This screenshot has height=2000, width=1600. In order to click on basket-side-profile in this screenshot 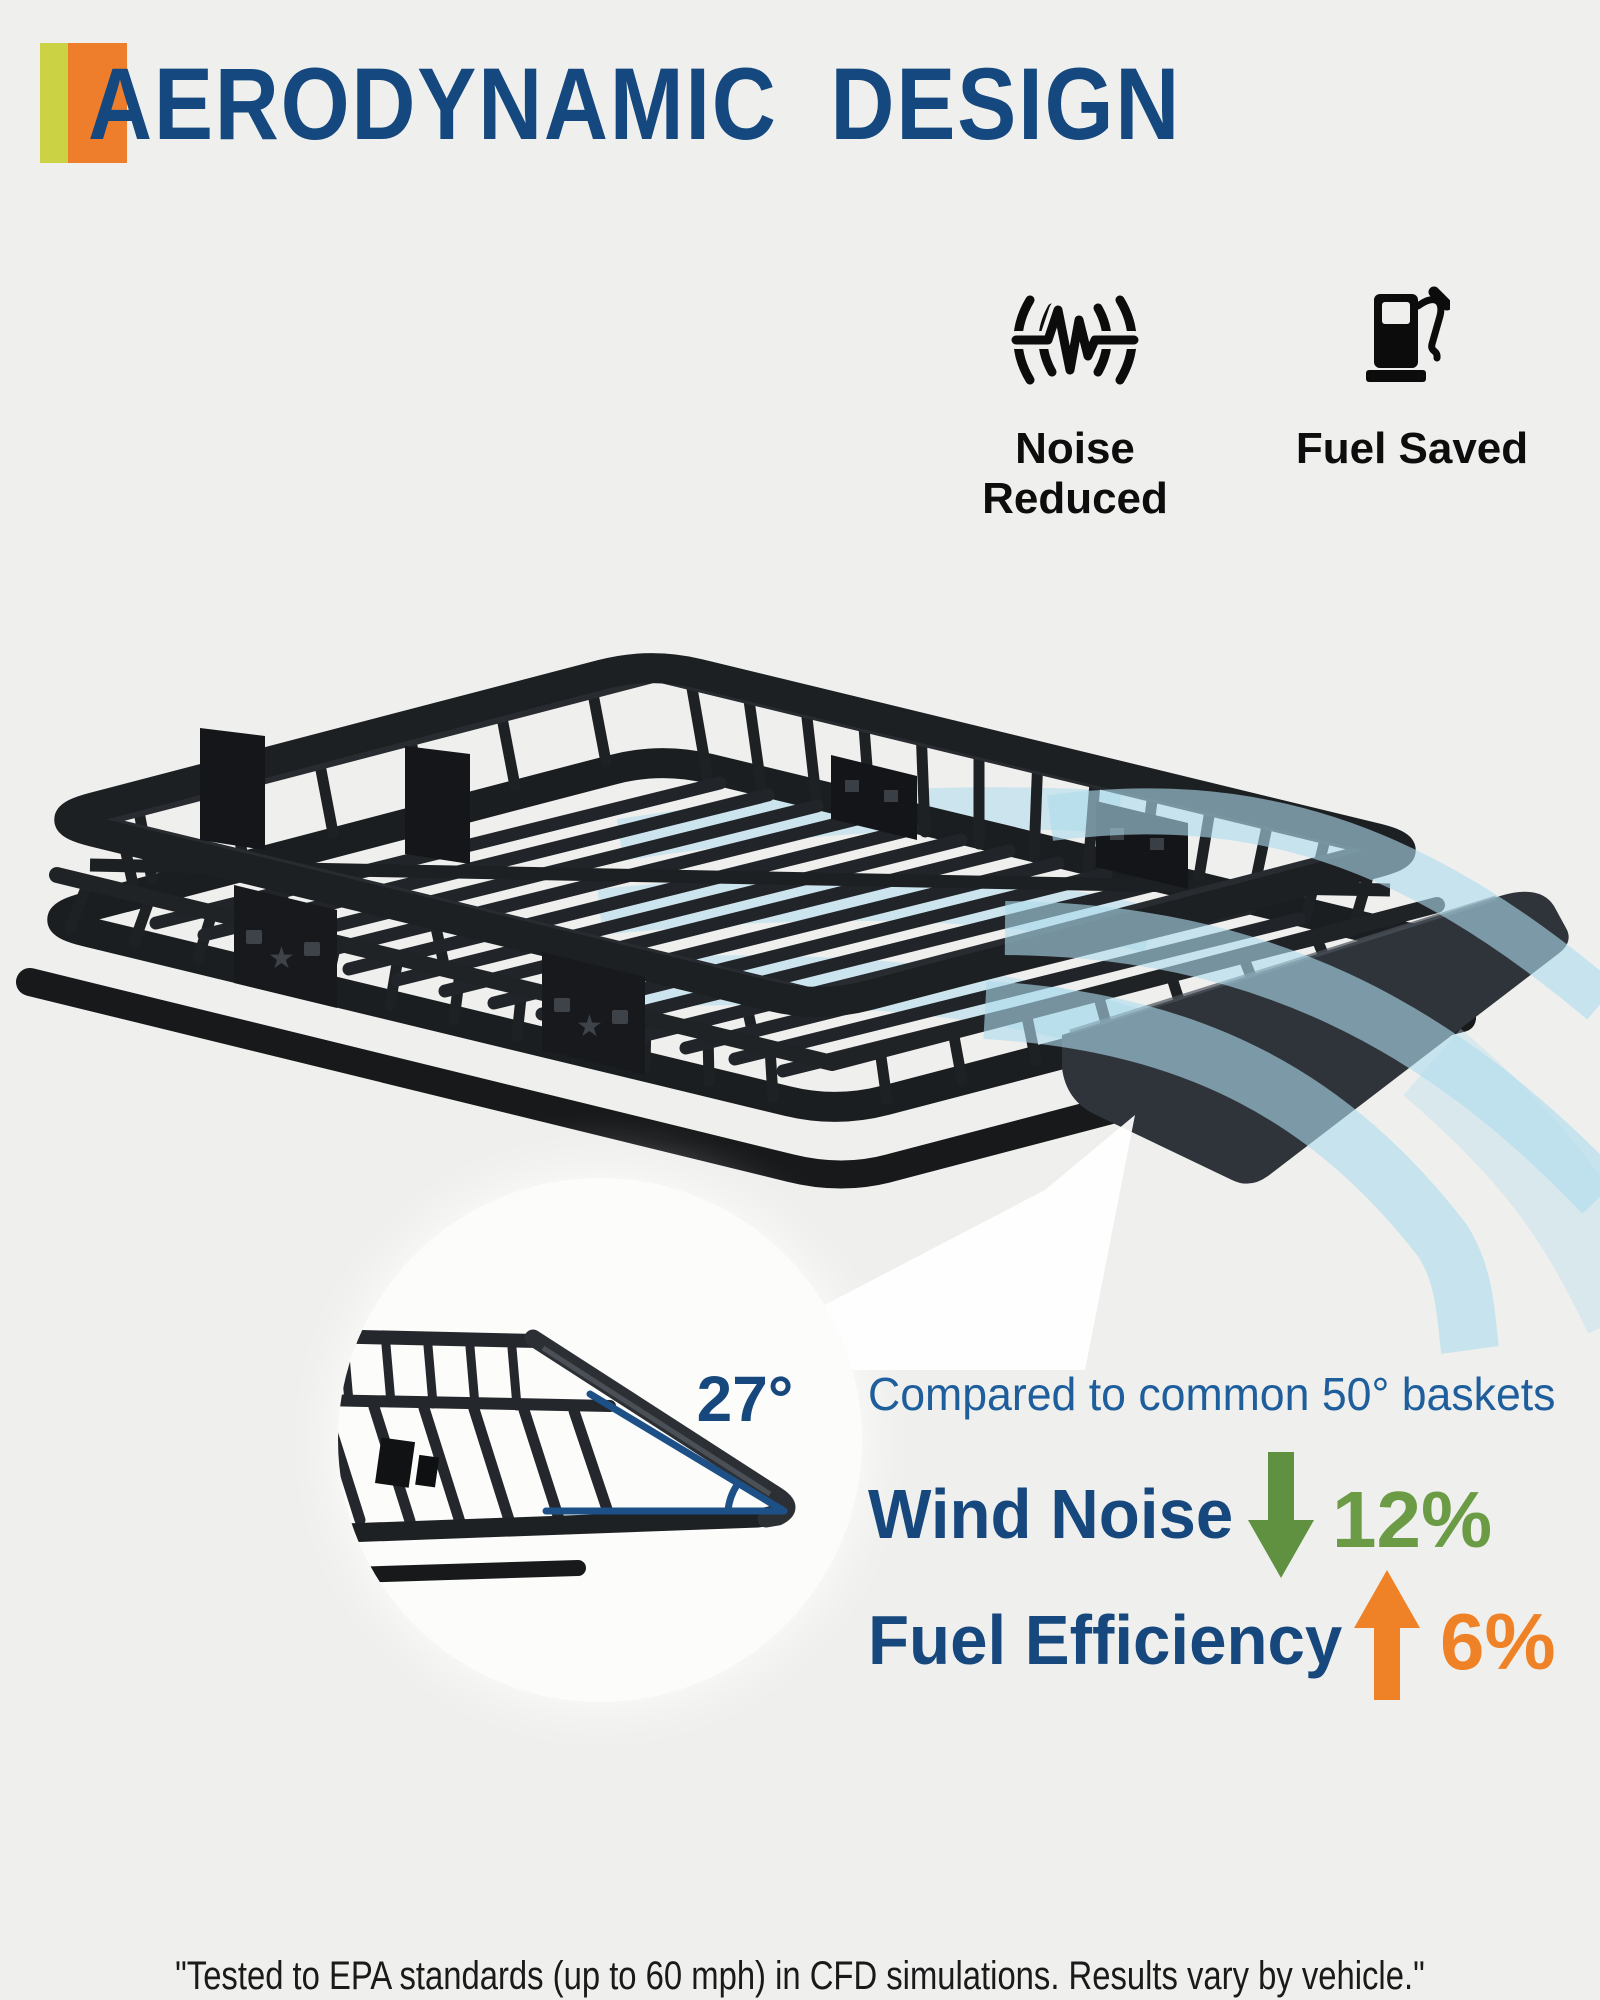, I will do `click(567, 1456)`.